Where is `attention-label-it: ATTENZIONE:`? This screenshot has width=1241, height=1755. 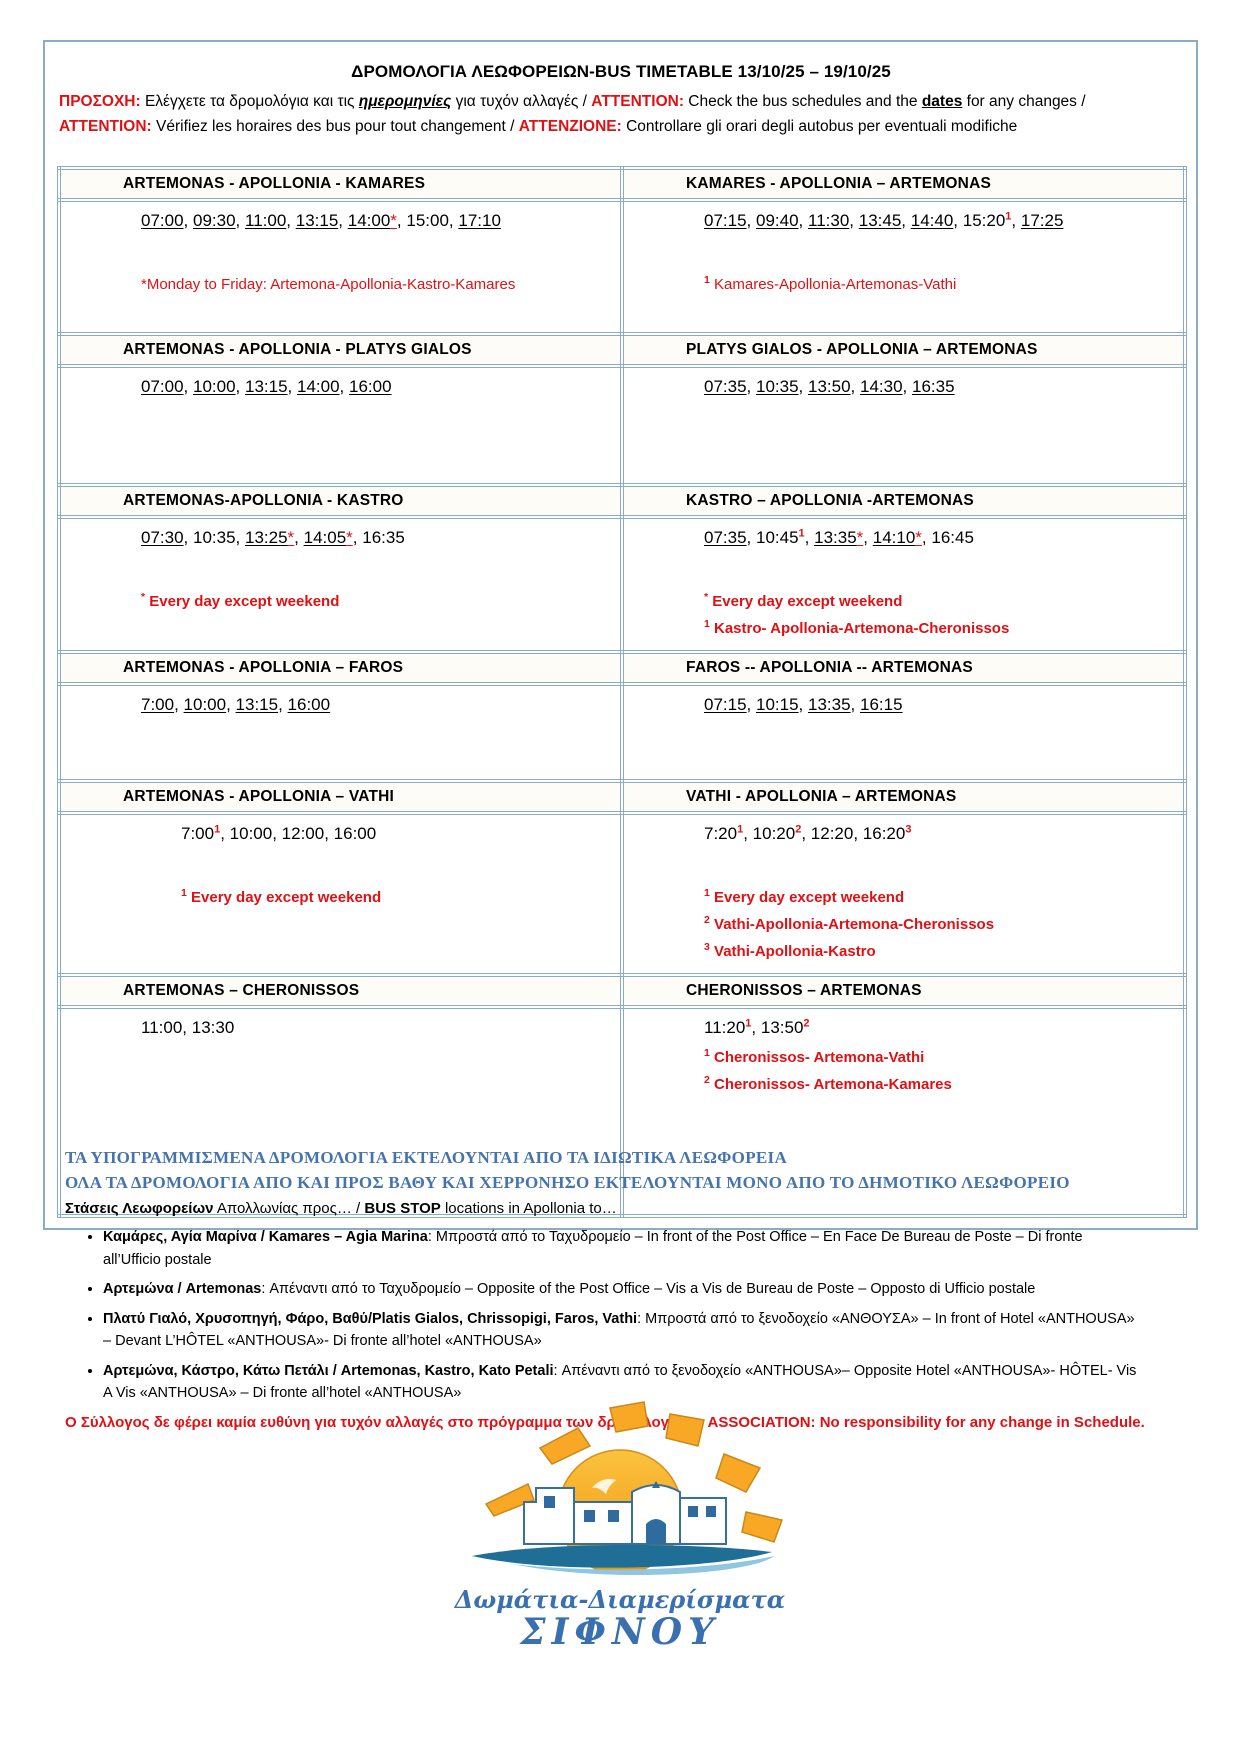 attention-label-it: ATTENZIONE: is located at coordinates (570, 126).